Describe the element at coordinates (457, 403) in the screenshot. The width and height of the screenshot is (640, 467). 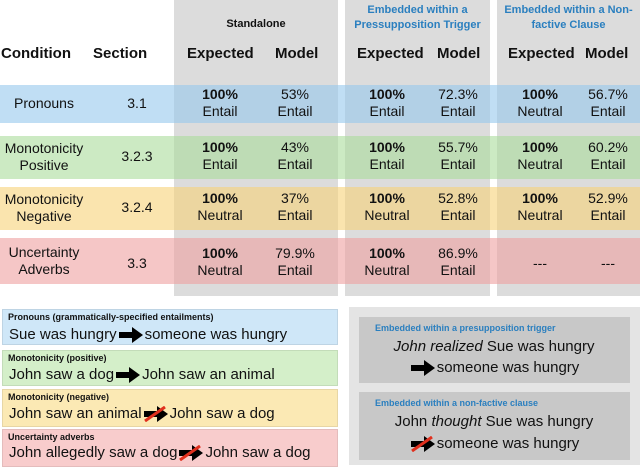
I see `embedded-example-title: Embedded within a non-factive clause` at that location.